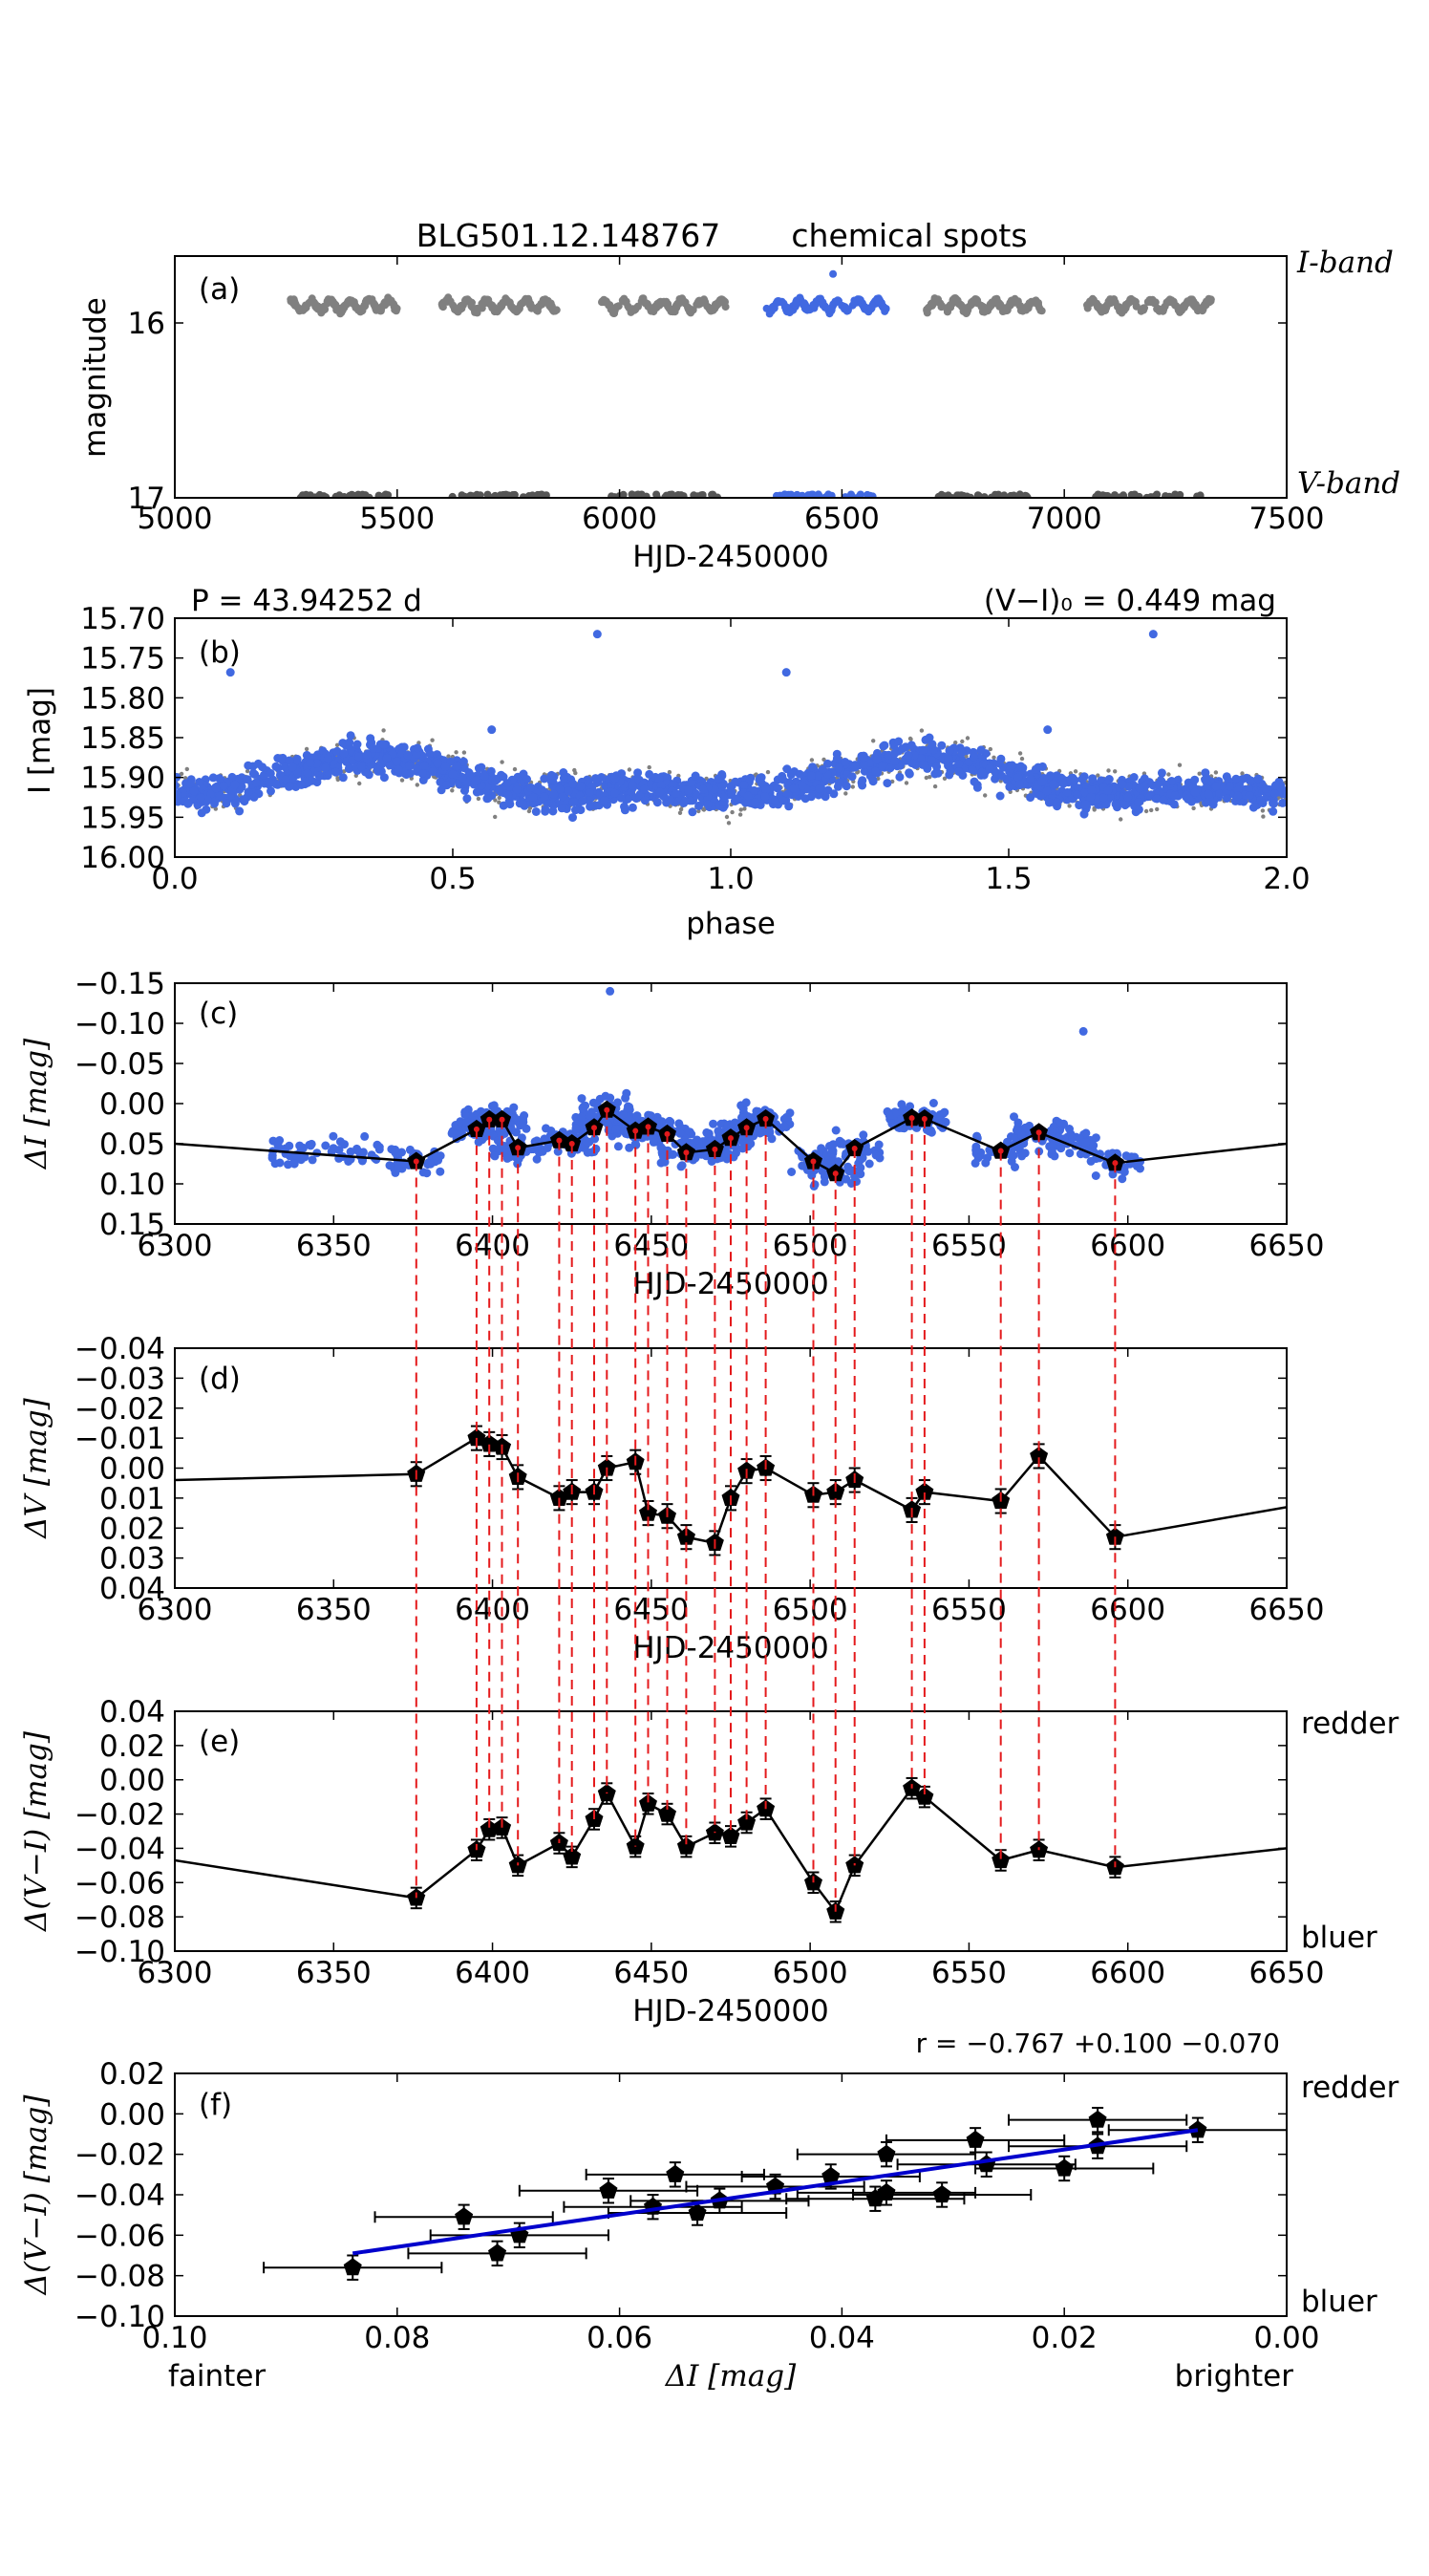 The height and width of the screenshot is (2576, 1429). Describe the element at coordinates (1064, 519) in the screenshot. I see `x-tick-label: 7000` at that location.